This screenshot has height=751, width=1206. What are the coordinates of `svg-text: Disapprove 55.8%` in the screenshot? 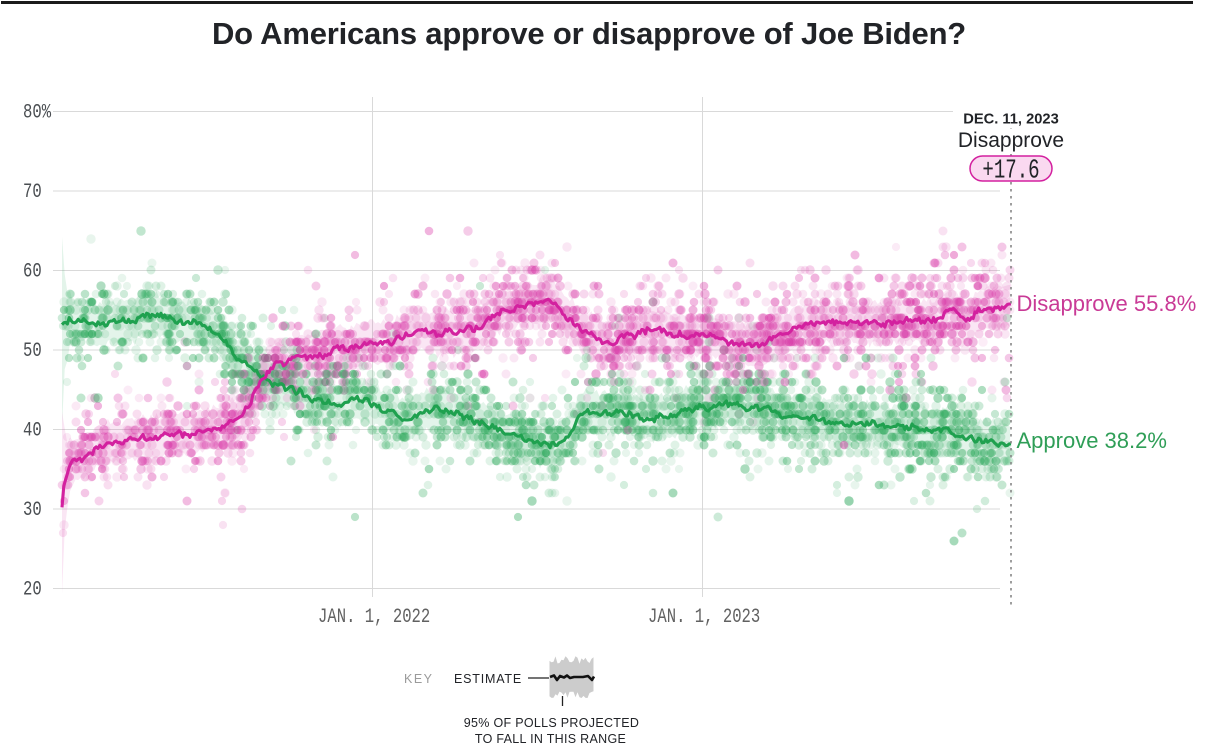 It's located at (1107, 303).